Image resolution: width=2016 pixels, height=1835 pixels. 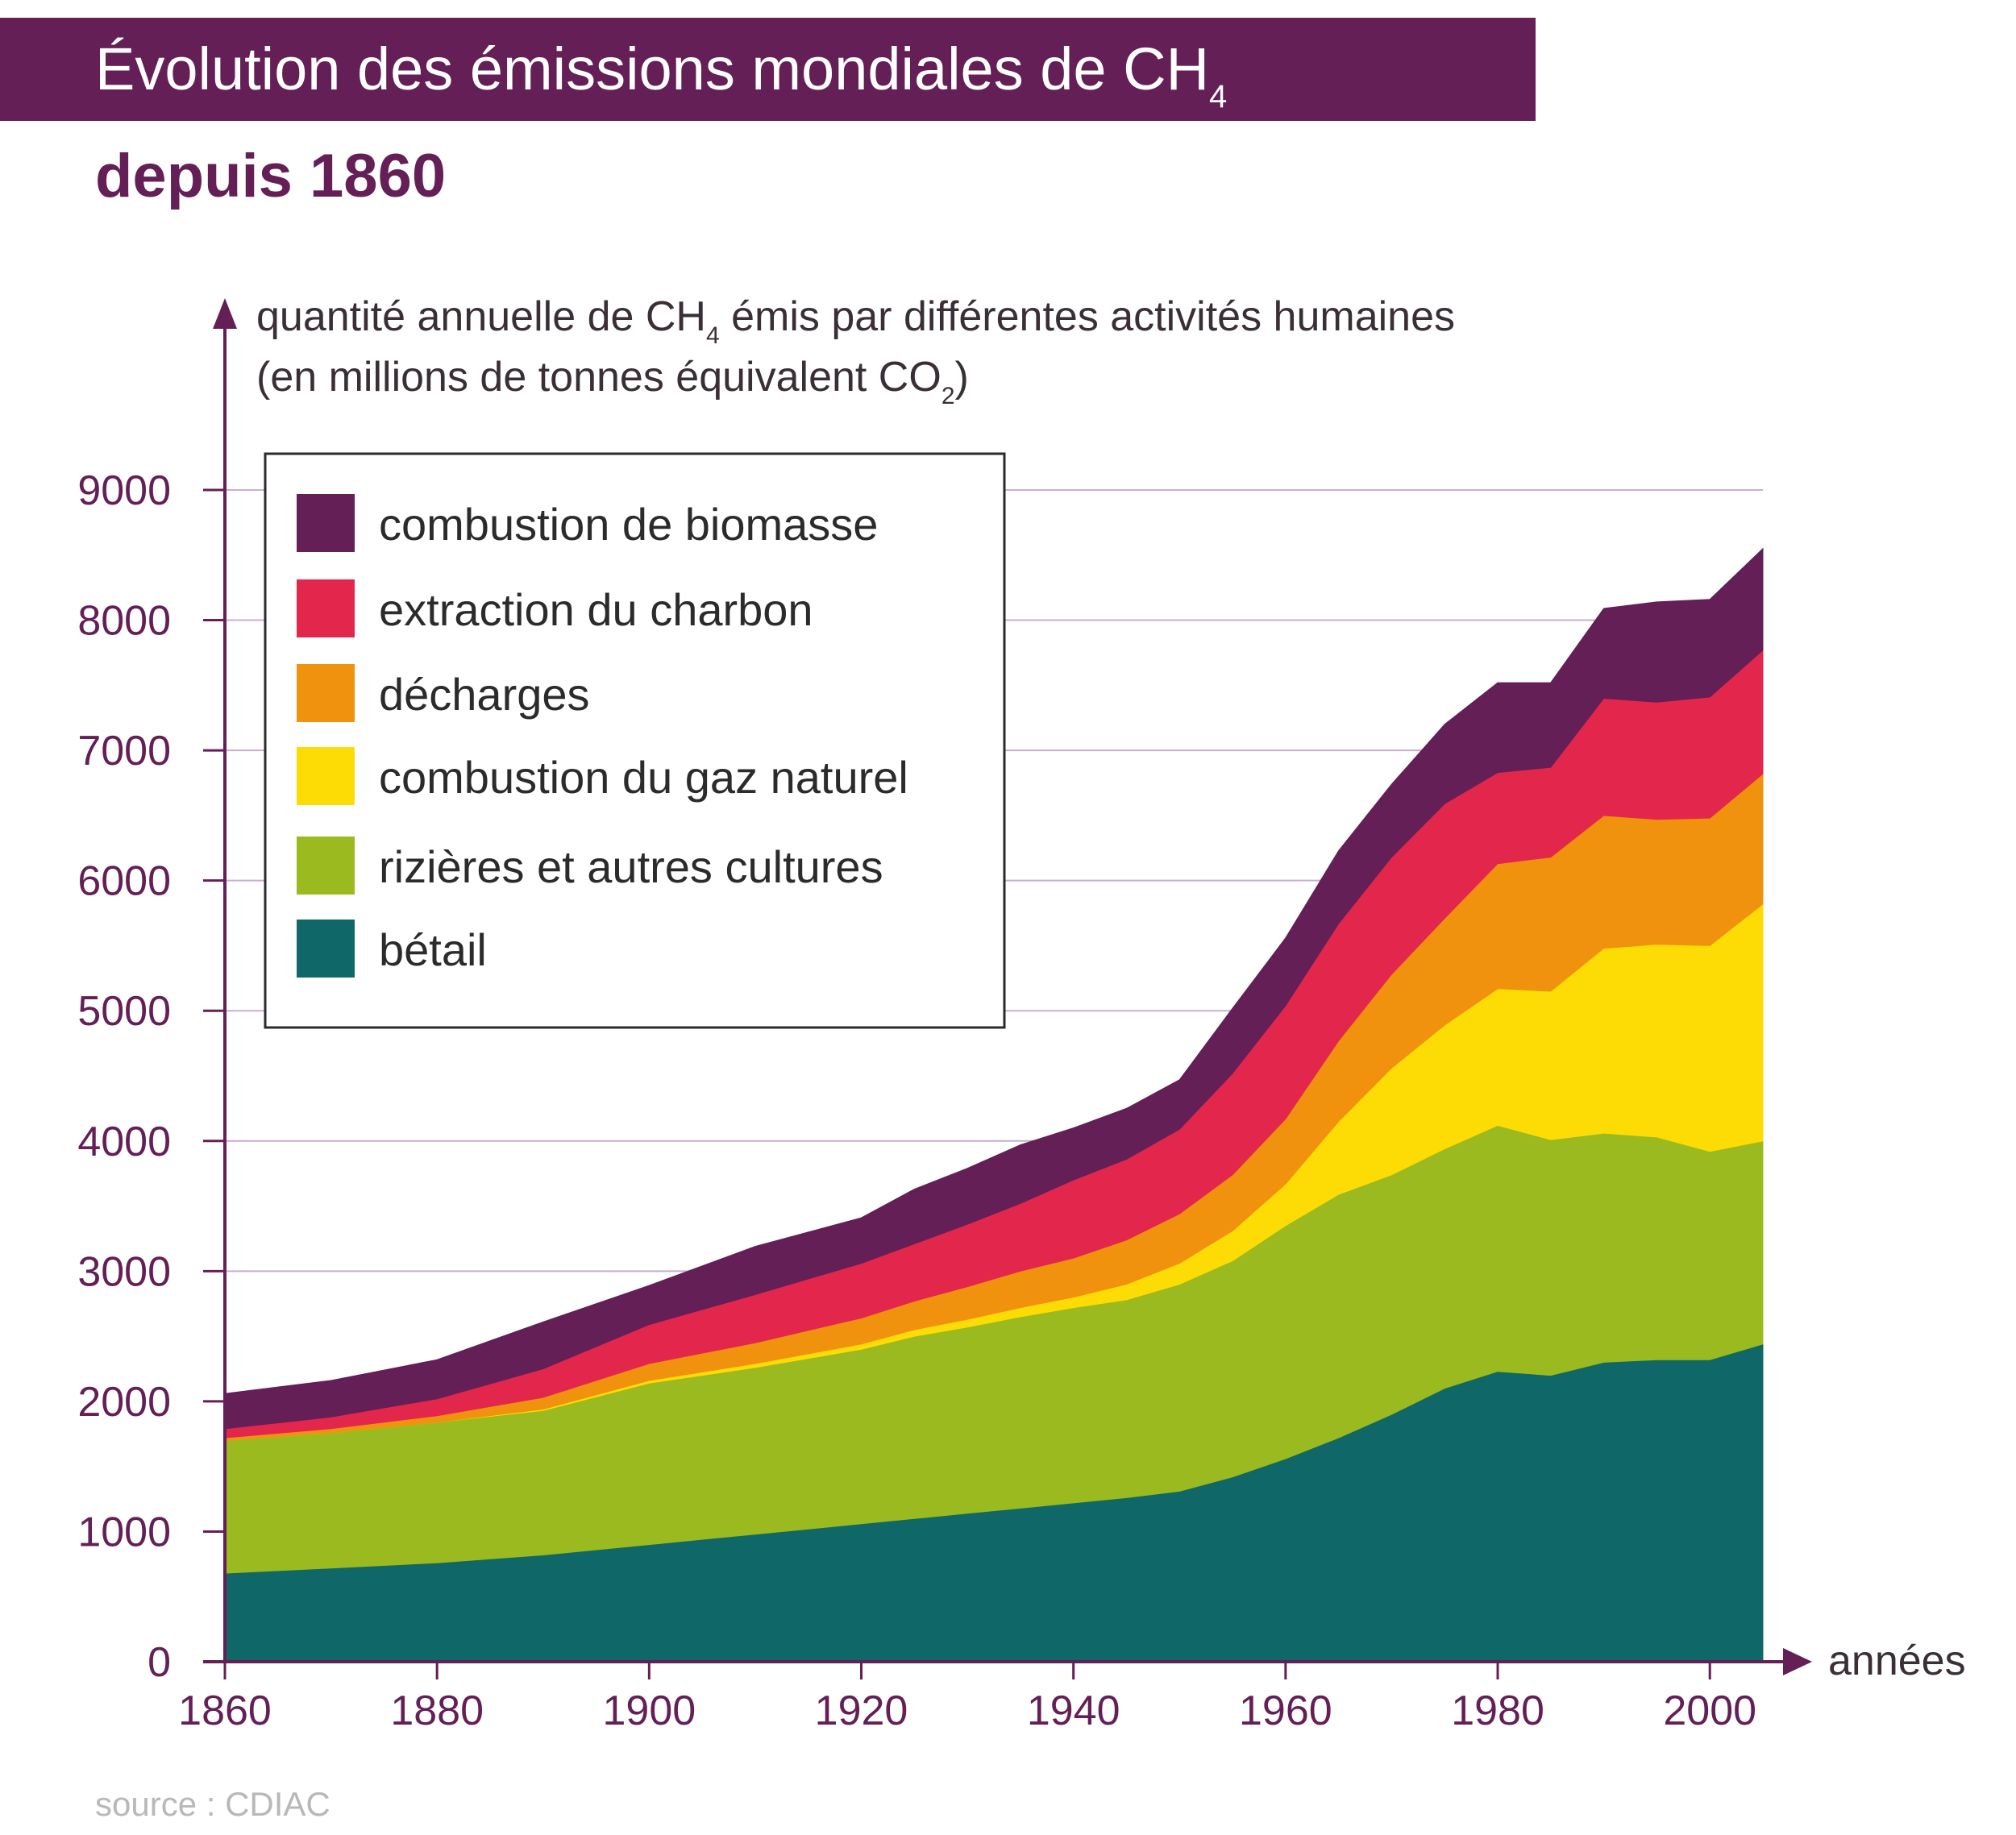 What do you see at coordinates (437, 1711) in the screenshot?
I see `x-tick-label-1880: 1880` at bounding box center [437, 1711].